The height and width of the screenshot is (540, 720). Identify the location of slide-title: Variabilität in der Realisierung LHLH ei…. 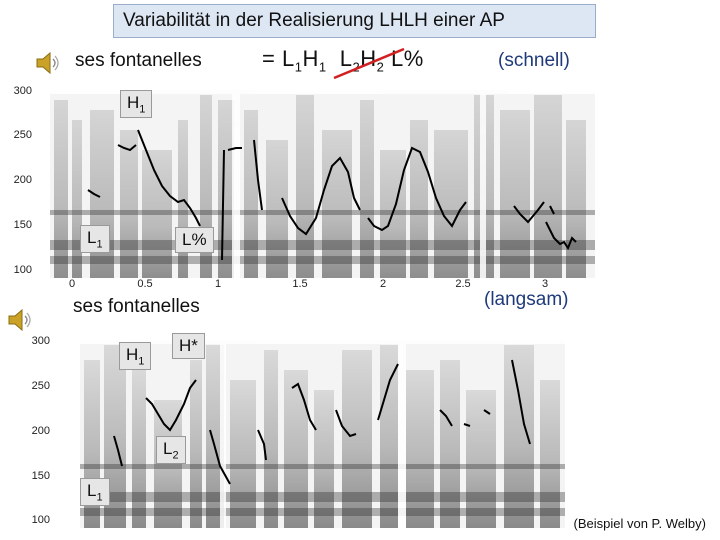
(354, 21).